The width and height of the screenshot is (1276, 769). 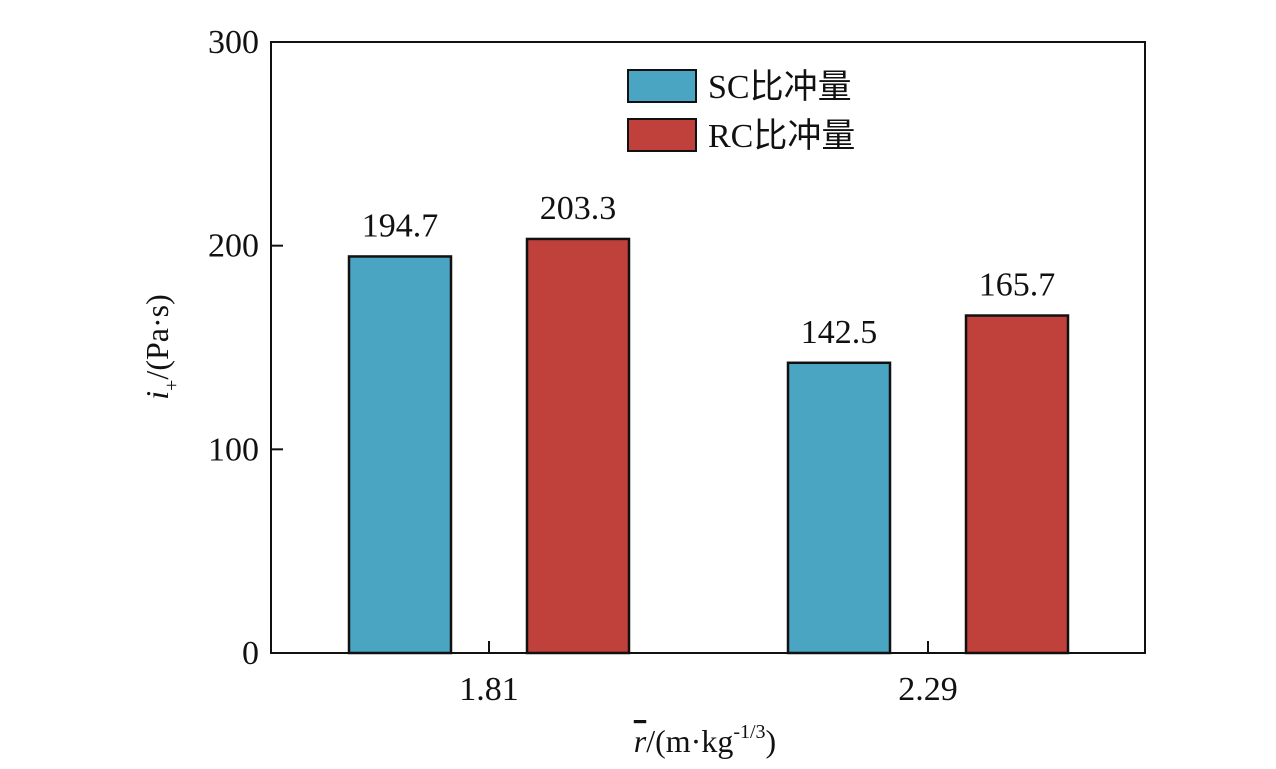 I want to click on x-tick-label: 1.81, so click(x=489, y=689).